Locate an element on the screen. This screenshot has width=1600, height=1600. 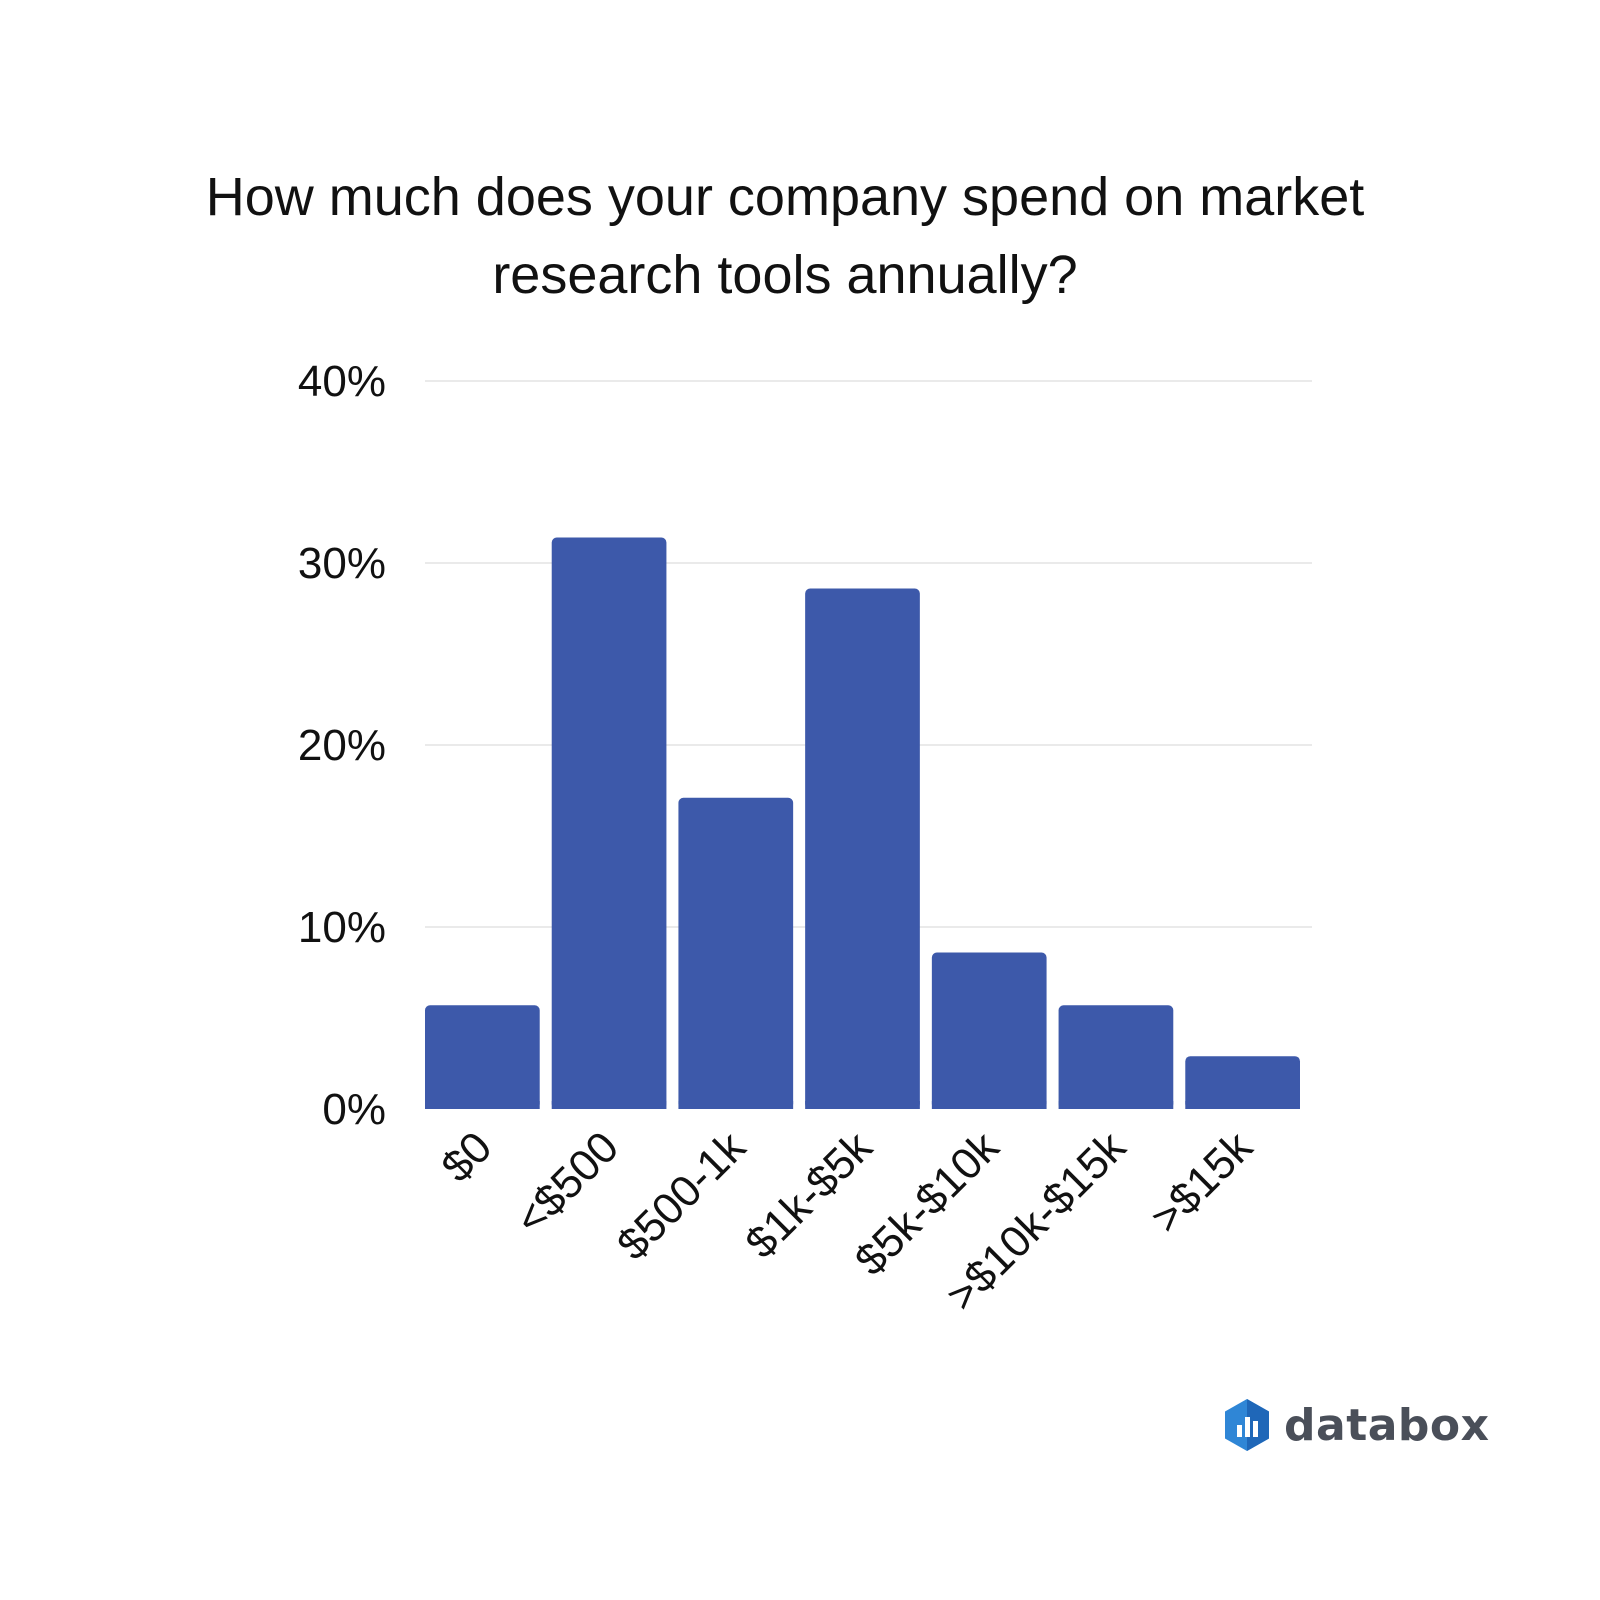
y-tick-label: 10% is located at coordinates (342, 927).